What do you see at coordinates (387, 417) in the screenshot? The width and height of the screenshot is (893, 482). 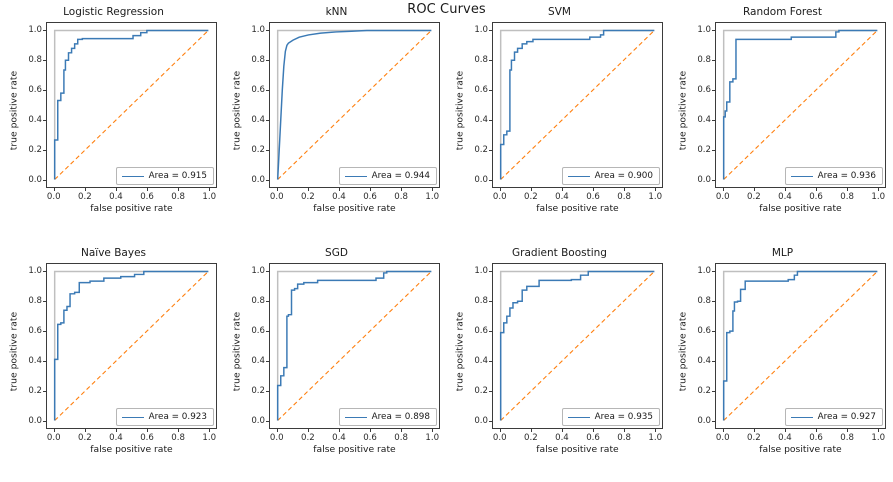 I see `legend: Area = 0.898` at bounding box center [387, 417].